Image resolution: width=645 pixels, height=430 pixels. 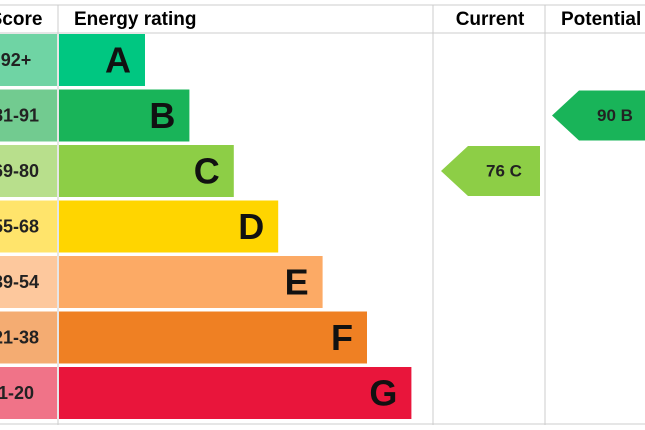 I want to click on rating-letter: E, so click(x=297, y=282).